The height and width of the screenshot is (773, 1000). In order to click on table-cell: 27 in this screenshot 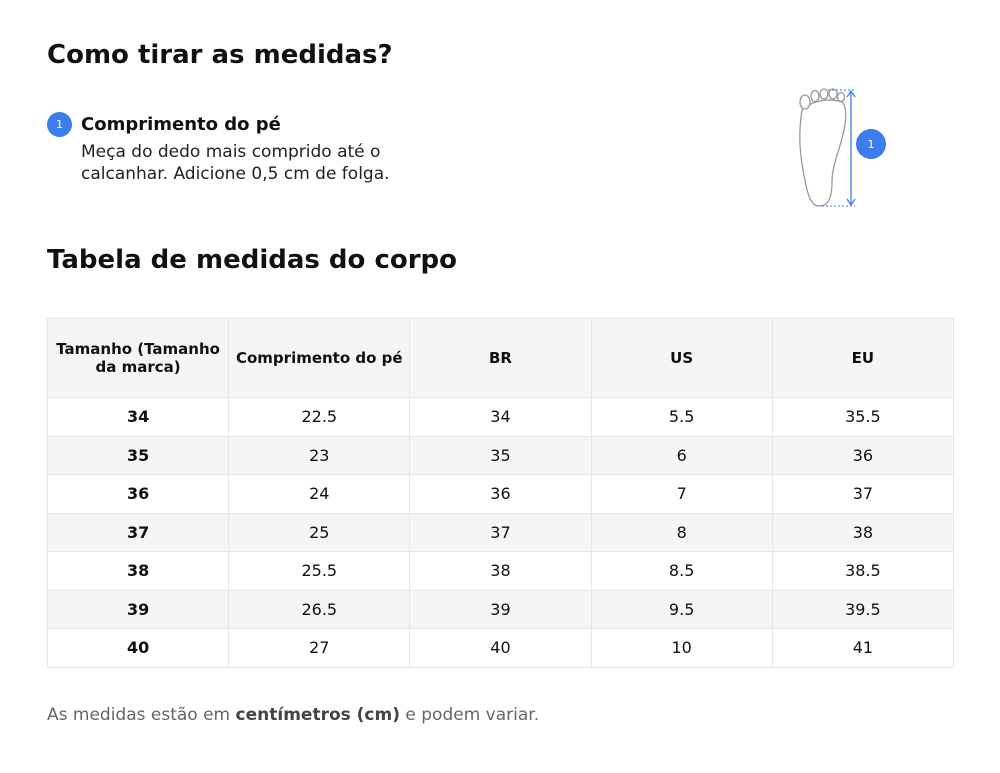, I will do `click(319, 648)`.